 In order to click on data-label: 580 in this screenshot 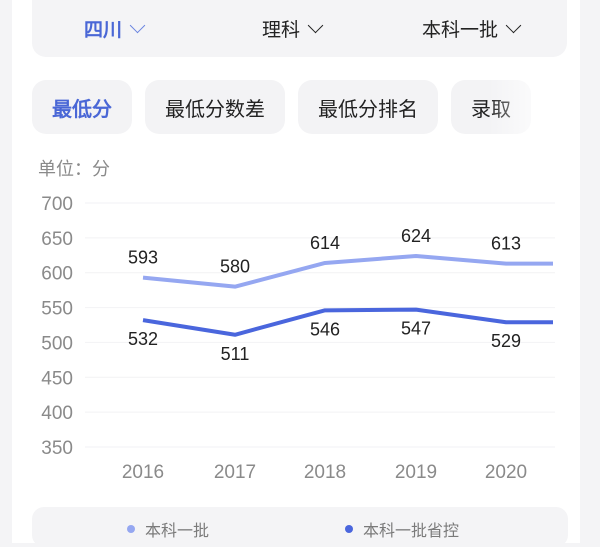, I will do `click(235, 267)`.